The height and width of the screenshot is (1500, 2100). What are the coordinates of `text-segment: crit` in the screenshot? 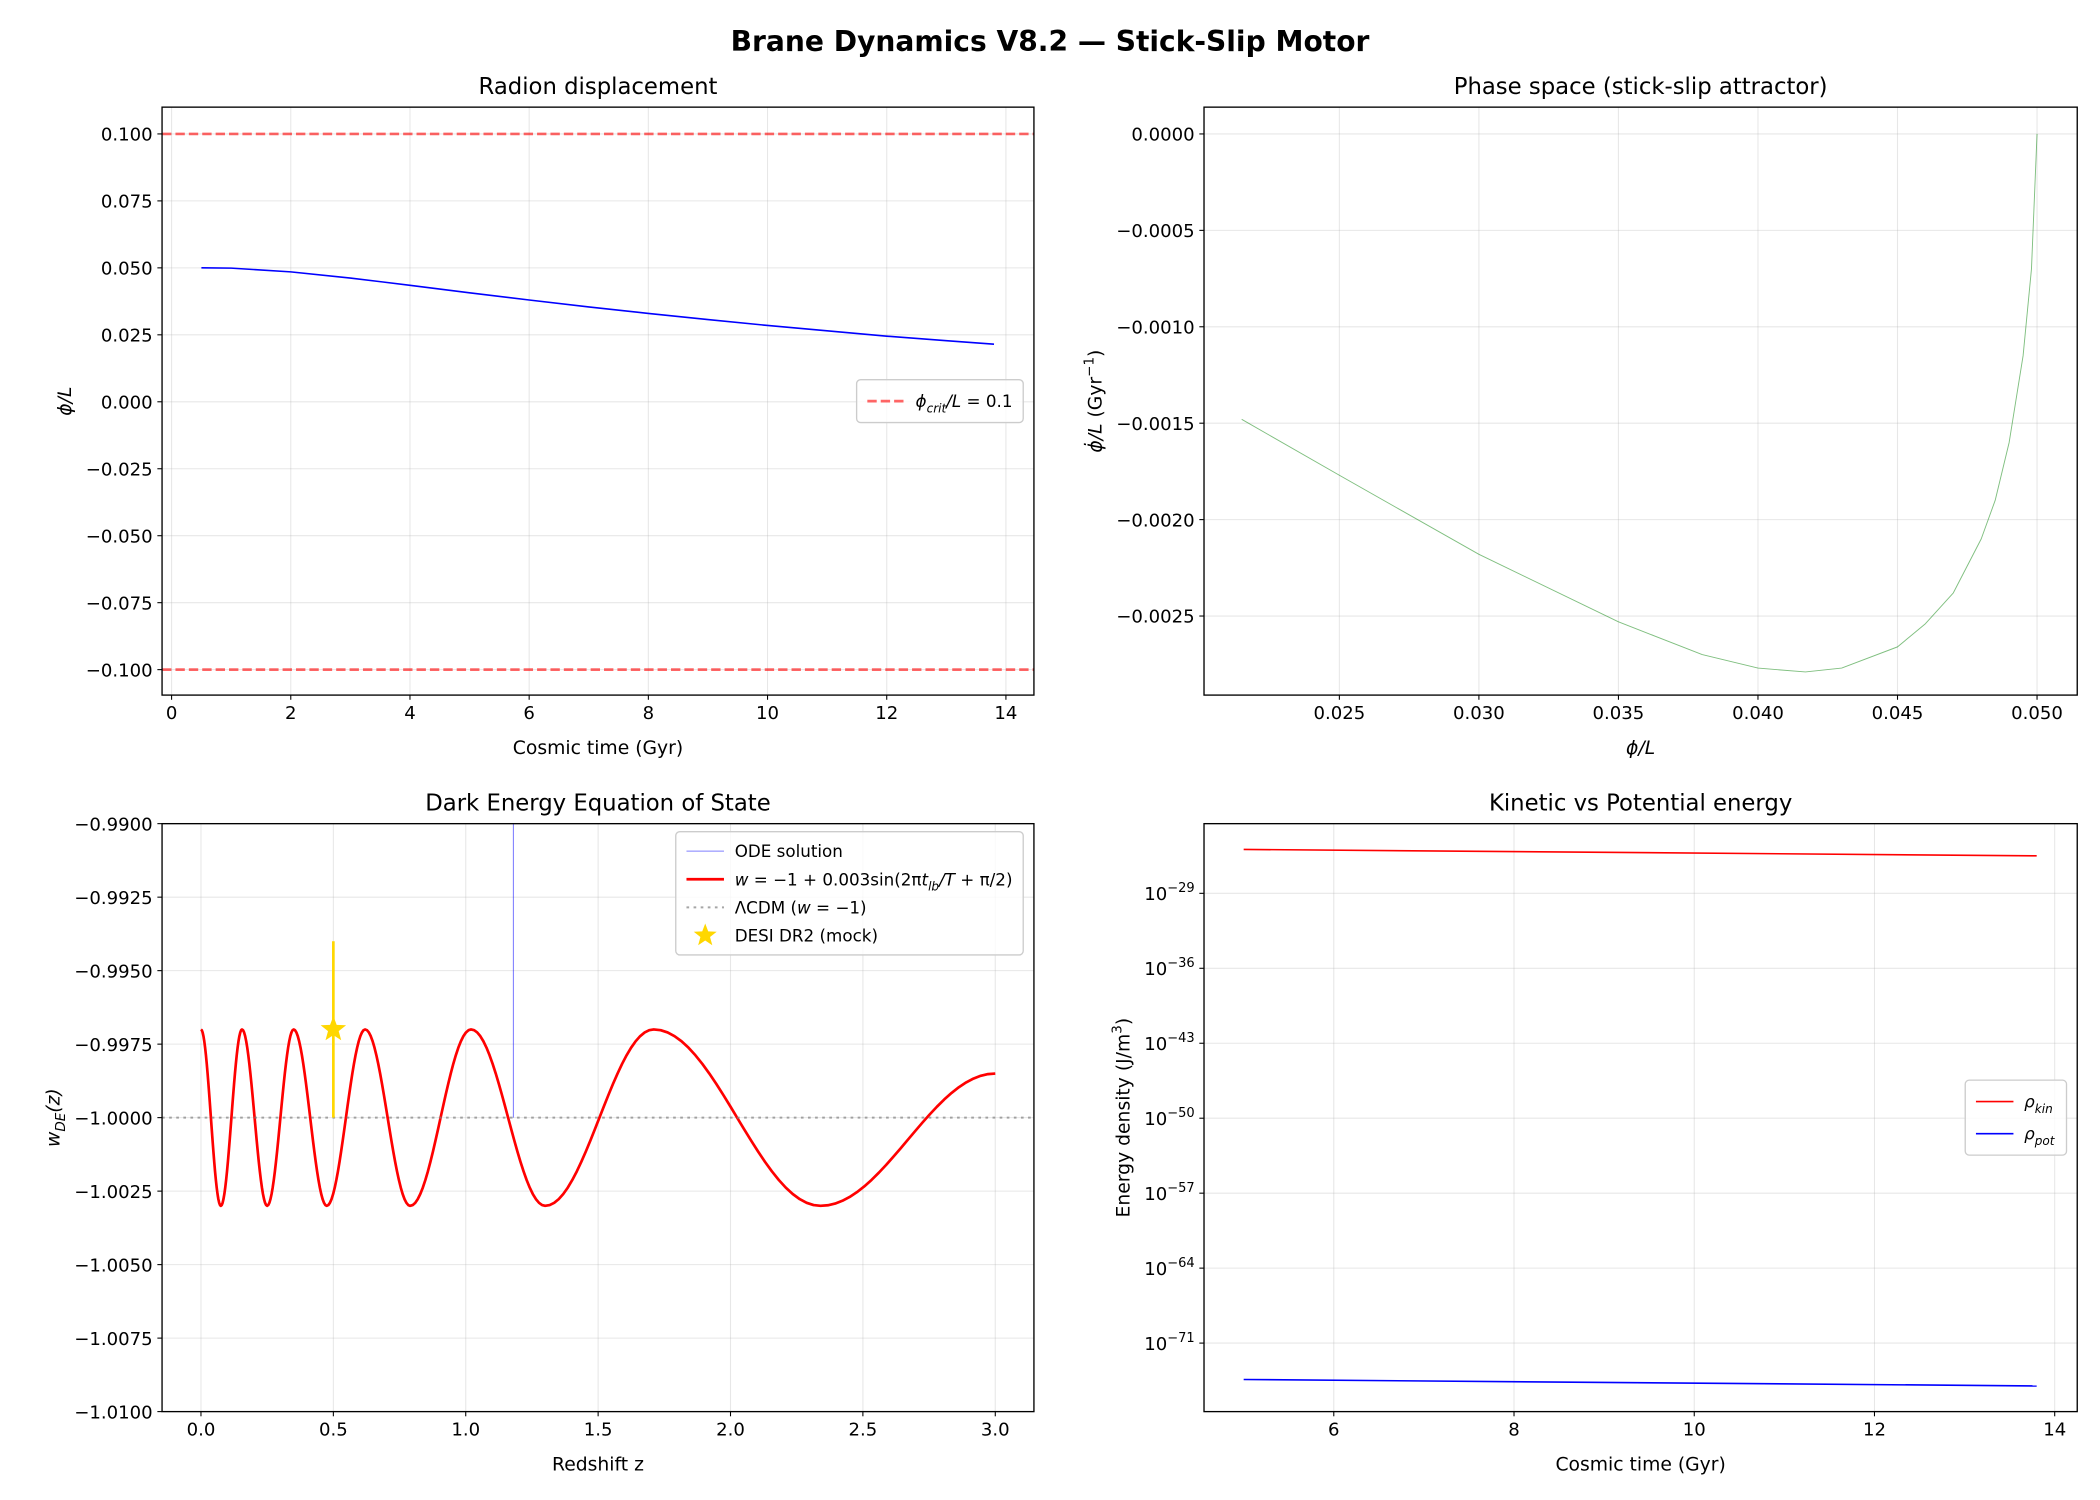 It's located at (937, 409).